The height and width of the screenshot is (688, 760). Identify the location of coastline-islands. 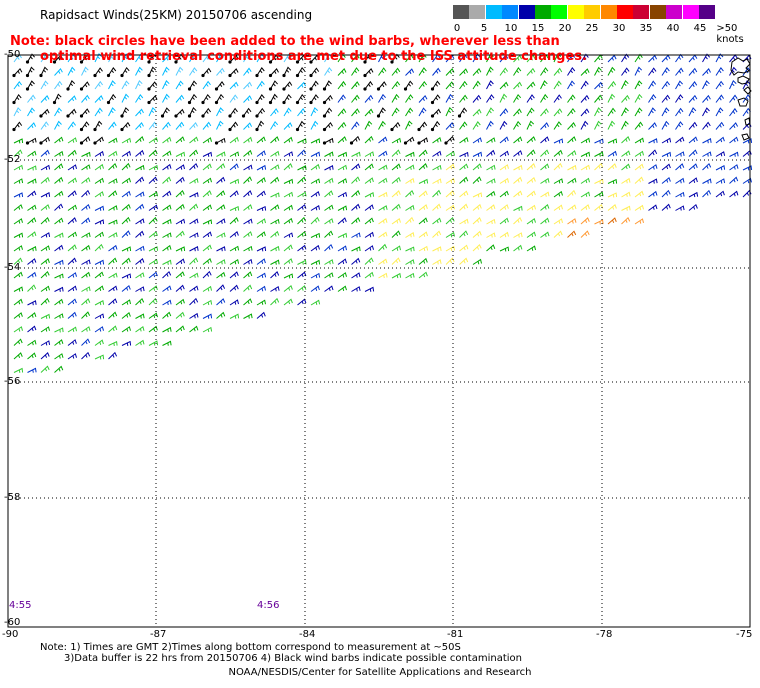
(741, 99).